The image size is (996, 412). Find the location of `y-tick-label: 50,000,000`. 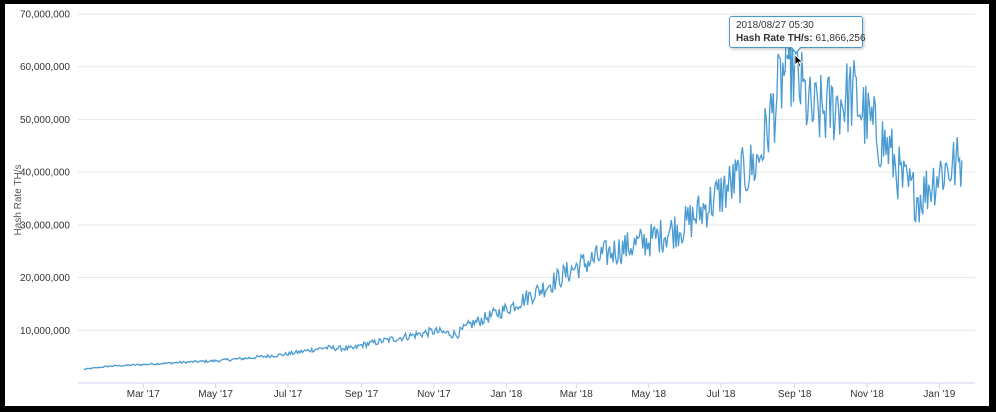

y-tick-label: 50,000,000 is located at coordinates (45, 120).